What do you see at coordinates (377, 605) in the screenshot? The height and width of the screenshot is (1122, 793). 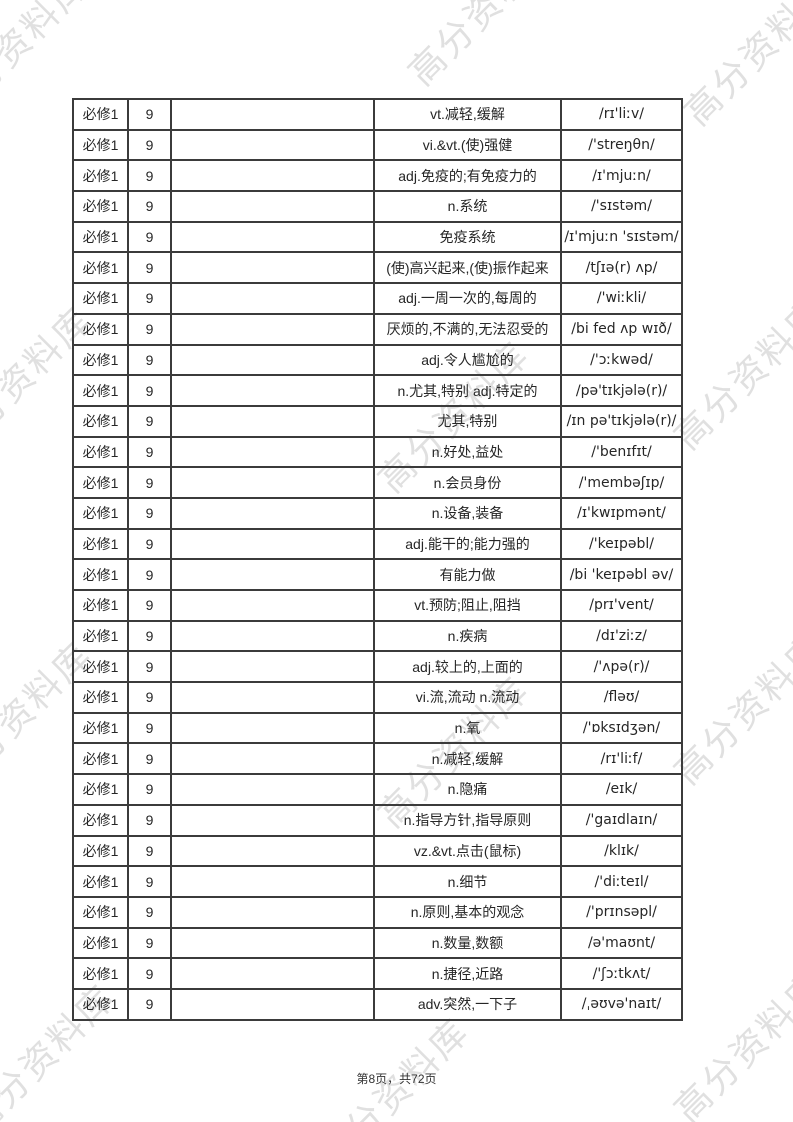 I see `table-row: 必修1 9 vt.预防;阻止,阻挡 /prɪ'vent/` at bounding box center [377, 605].